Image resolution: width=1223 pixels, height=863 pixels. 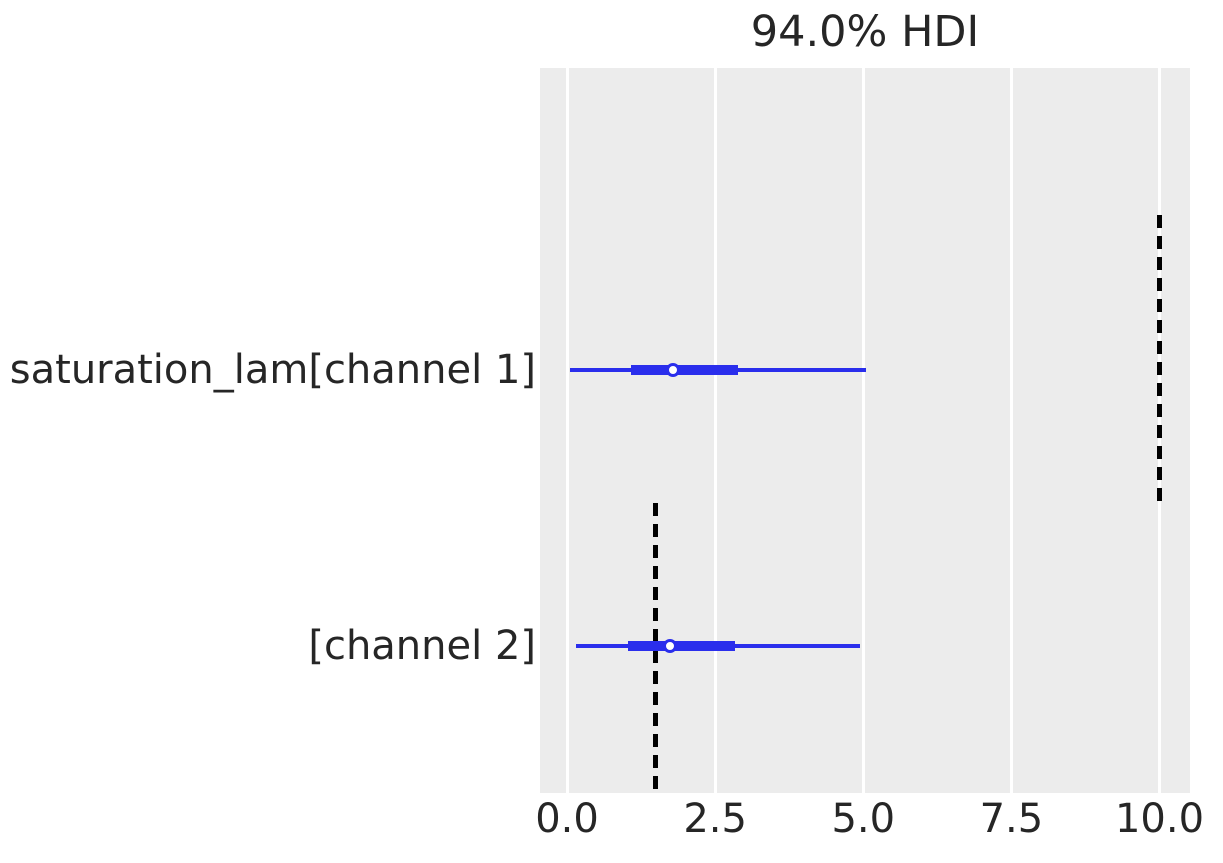 I want to click on y-axis-label: saturation_lam[channel 1], so click(x=272, y=370).